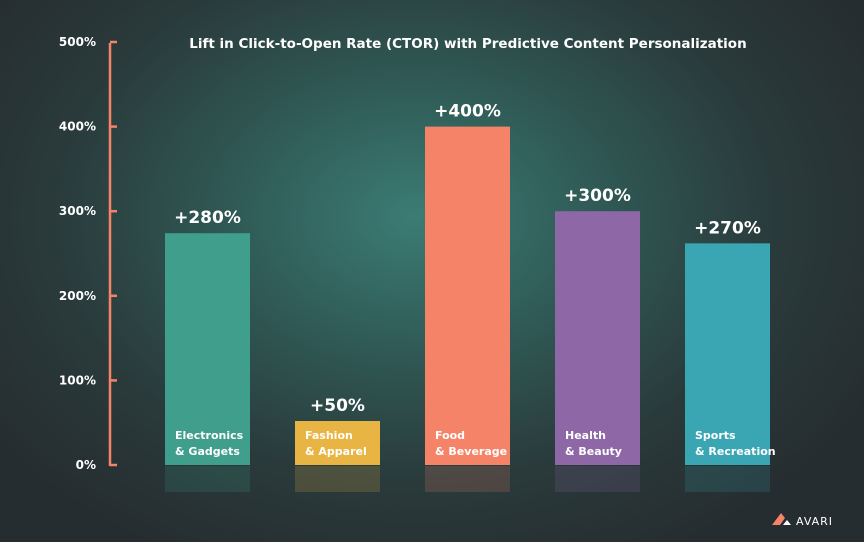 Image resolution: width=864 pixels, height=542 pixels. What do you see at coordinates (209, 435) in the screenshot?
I see `bar-category-label: Electronics` at bounding box center [209, 435].